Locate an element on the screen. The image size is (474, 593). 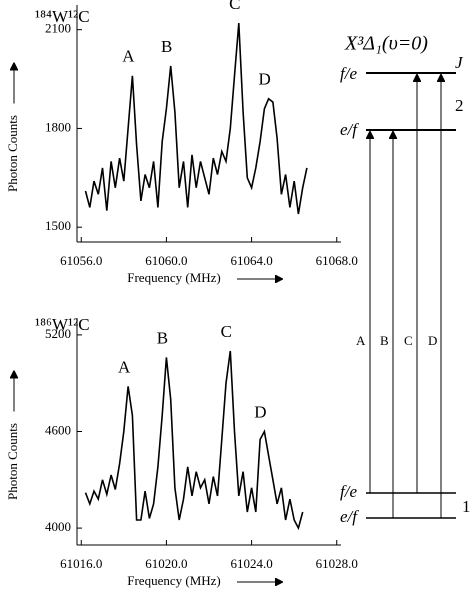
x-tick-label: 61056.0 is located at coordinates (81, 260).